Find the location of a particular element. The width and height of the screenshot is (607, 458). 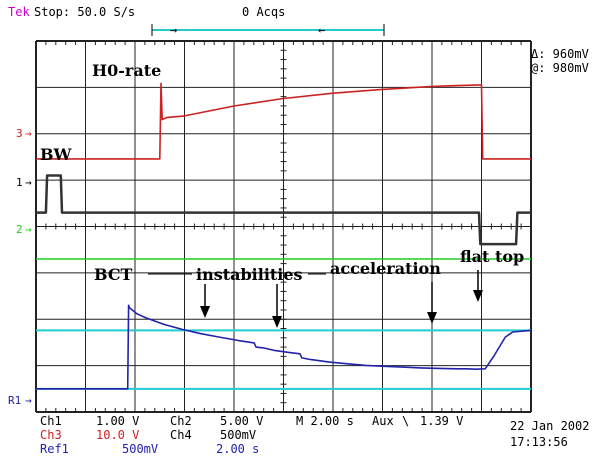

trace-bw is located at coordinates (283, 210).